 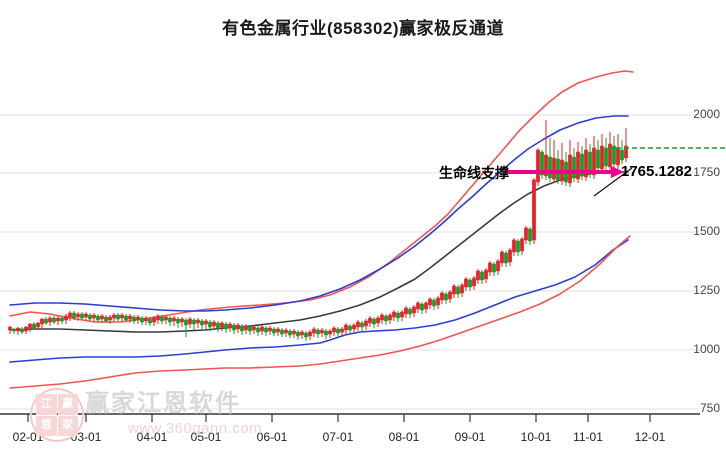 I want to click on x-axis-label: 11-01, so click(x=588, y=437).